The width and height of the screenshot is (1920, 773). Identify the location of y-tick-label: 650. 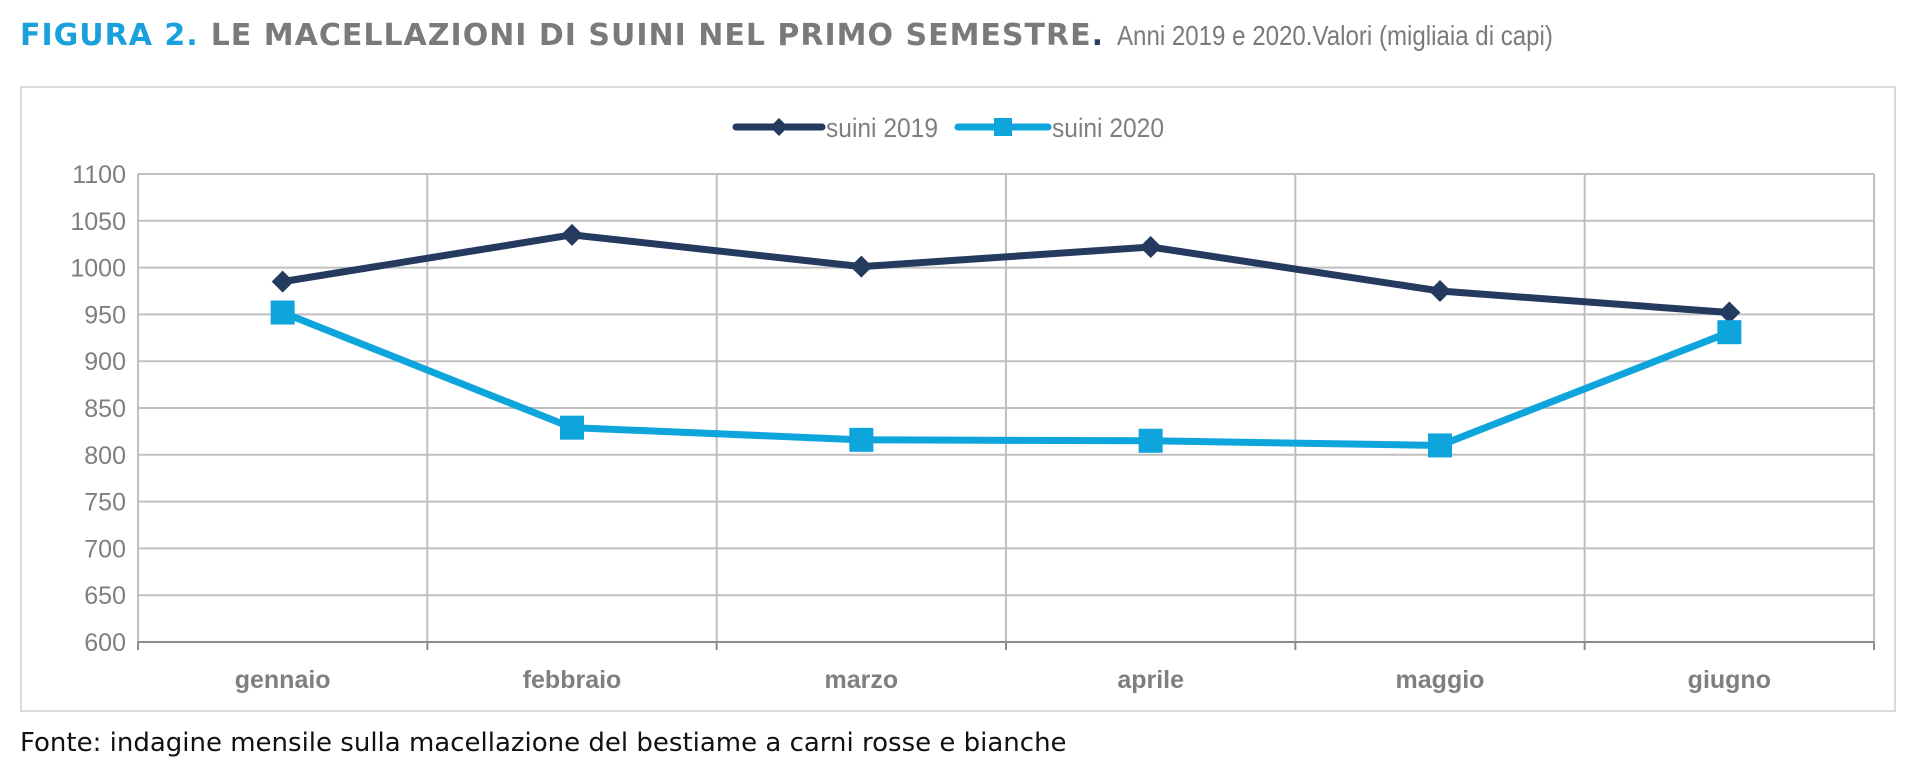
(105, 596).